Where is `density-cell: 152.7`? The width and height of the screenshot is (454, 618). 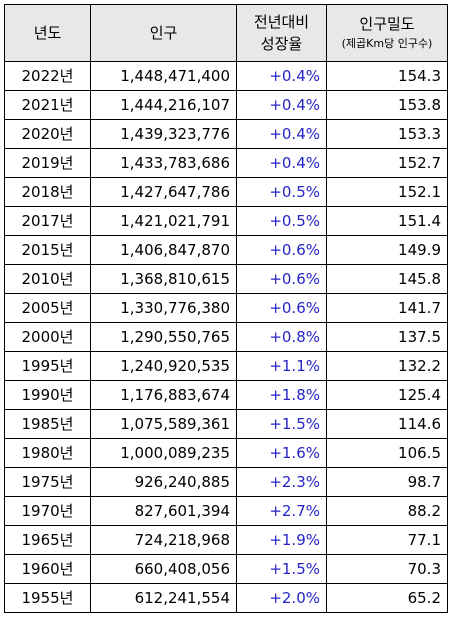 density-cell: 152.7 is located at coordinates (387, 163).